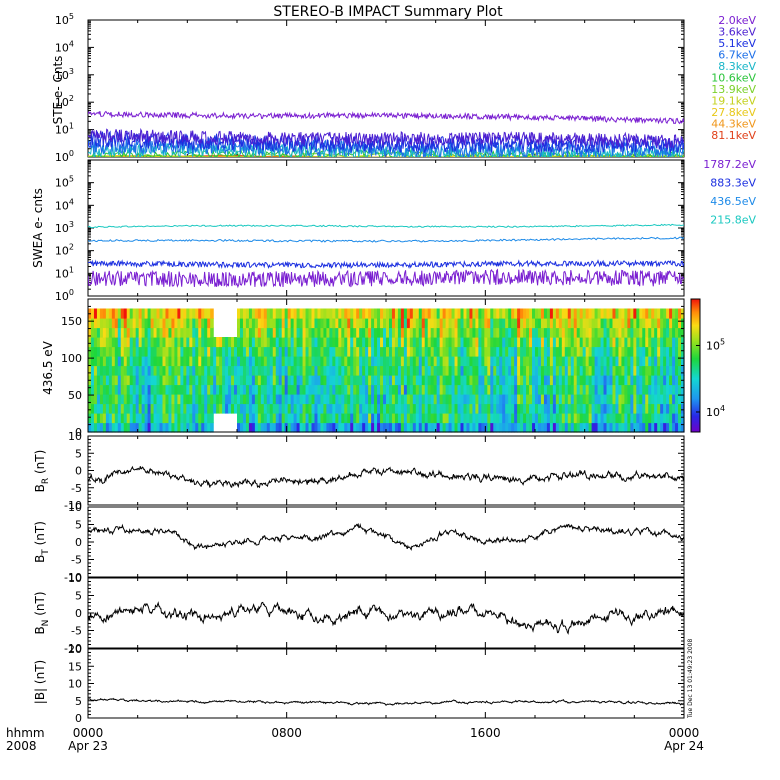 Image resolution: width=780 pixels, height=780 pixels. I want to click on swea-series-layer, so click(386, 256).